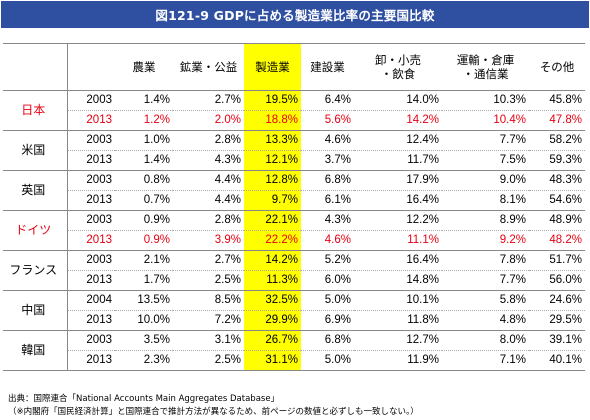 The width and height of the screenshot is (590, 420). I want to click on value-cell: 32.5%, so click(272, 300).